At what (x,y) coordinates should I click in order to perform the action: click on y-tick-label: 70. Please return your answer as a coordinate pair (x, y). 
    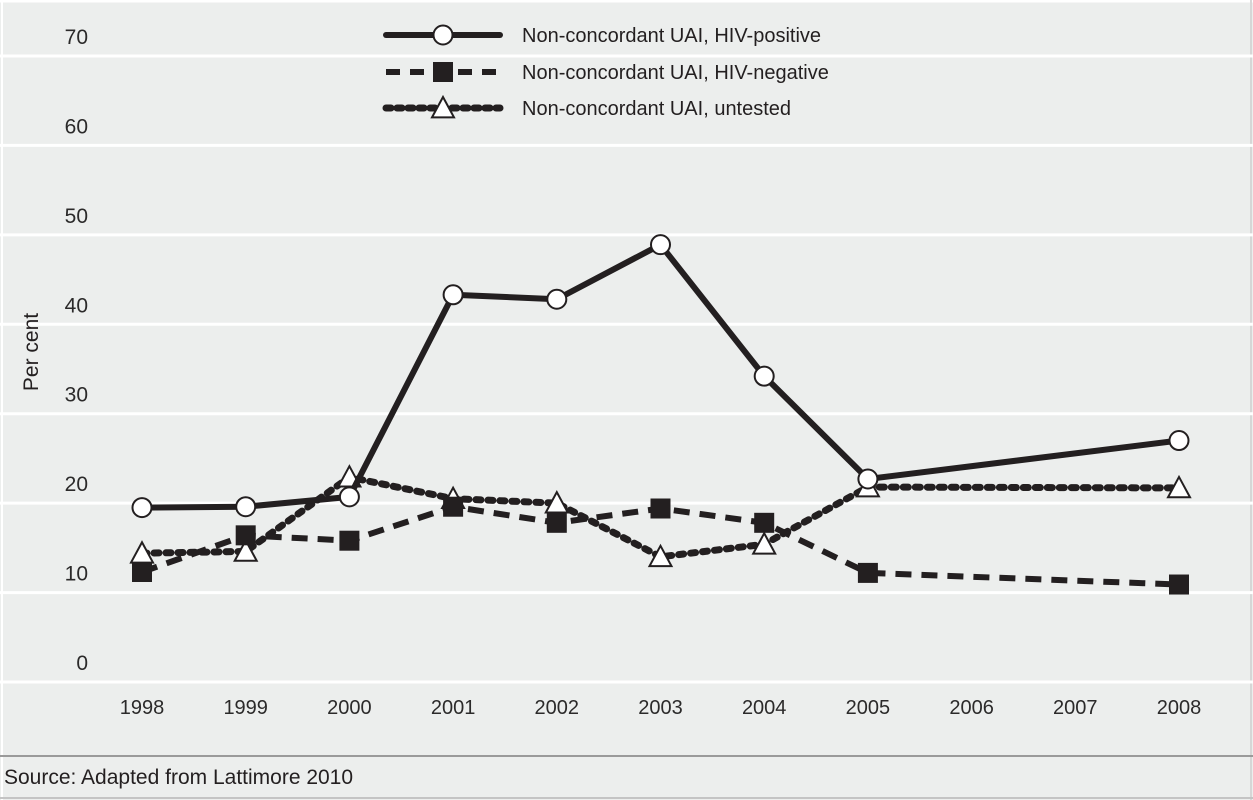
    Looking at the image, I should click on (76, 37).